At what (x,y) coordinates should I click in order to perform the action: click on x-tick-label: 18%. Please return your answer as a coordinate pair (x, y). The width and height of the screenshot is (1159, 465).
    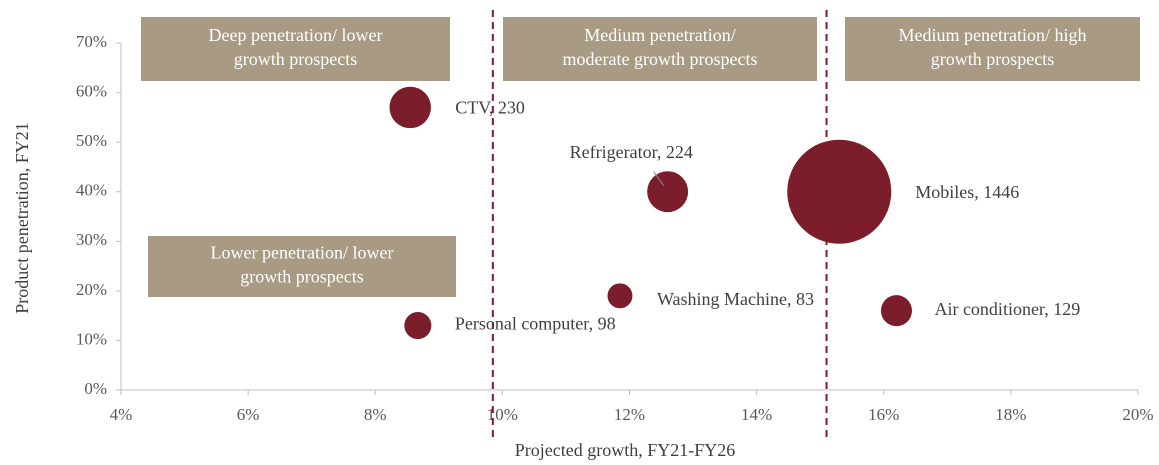
    Looking at the image, I should click on (1010, 414).